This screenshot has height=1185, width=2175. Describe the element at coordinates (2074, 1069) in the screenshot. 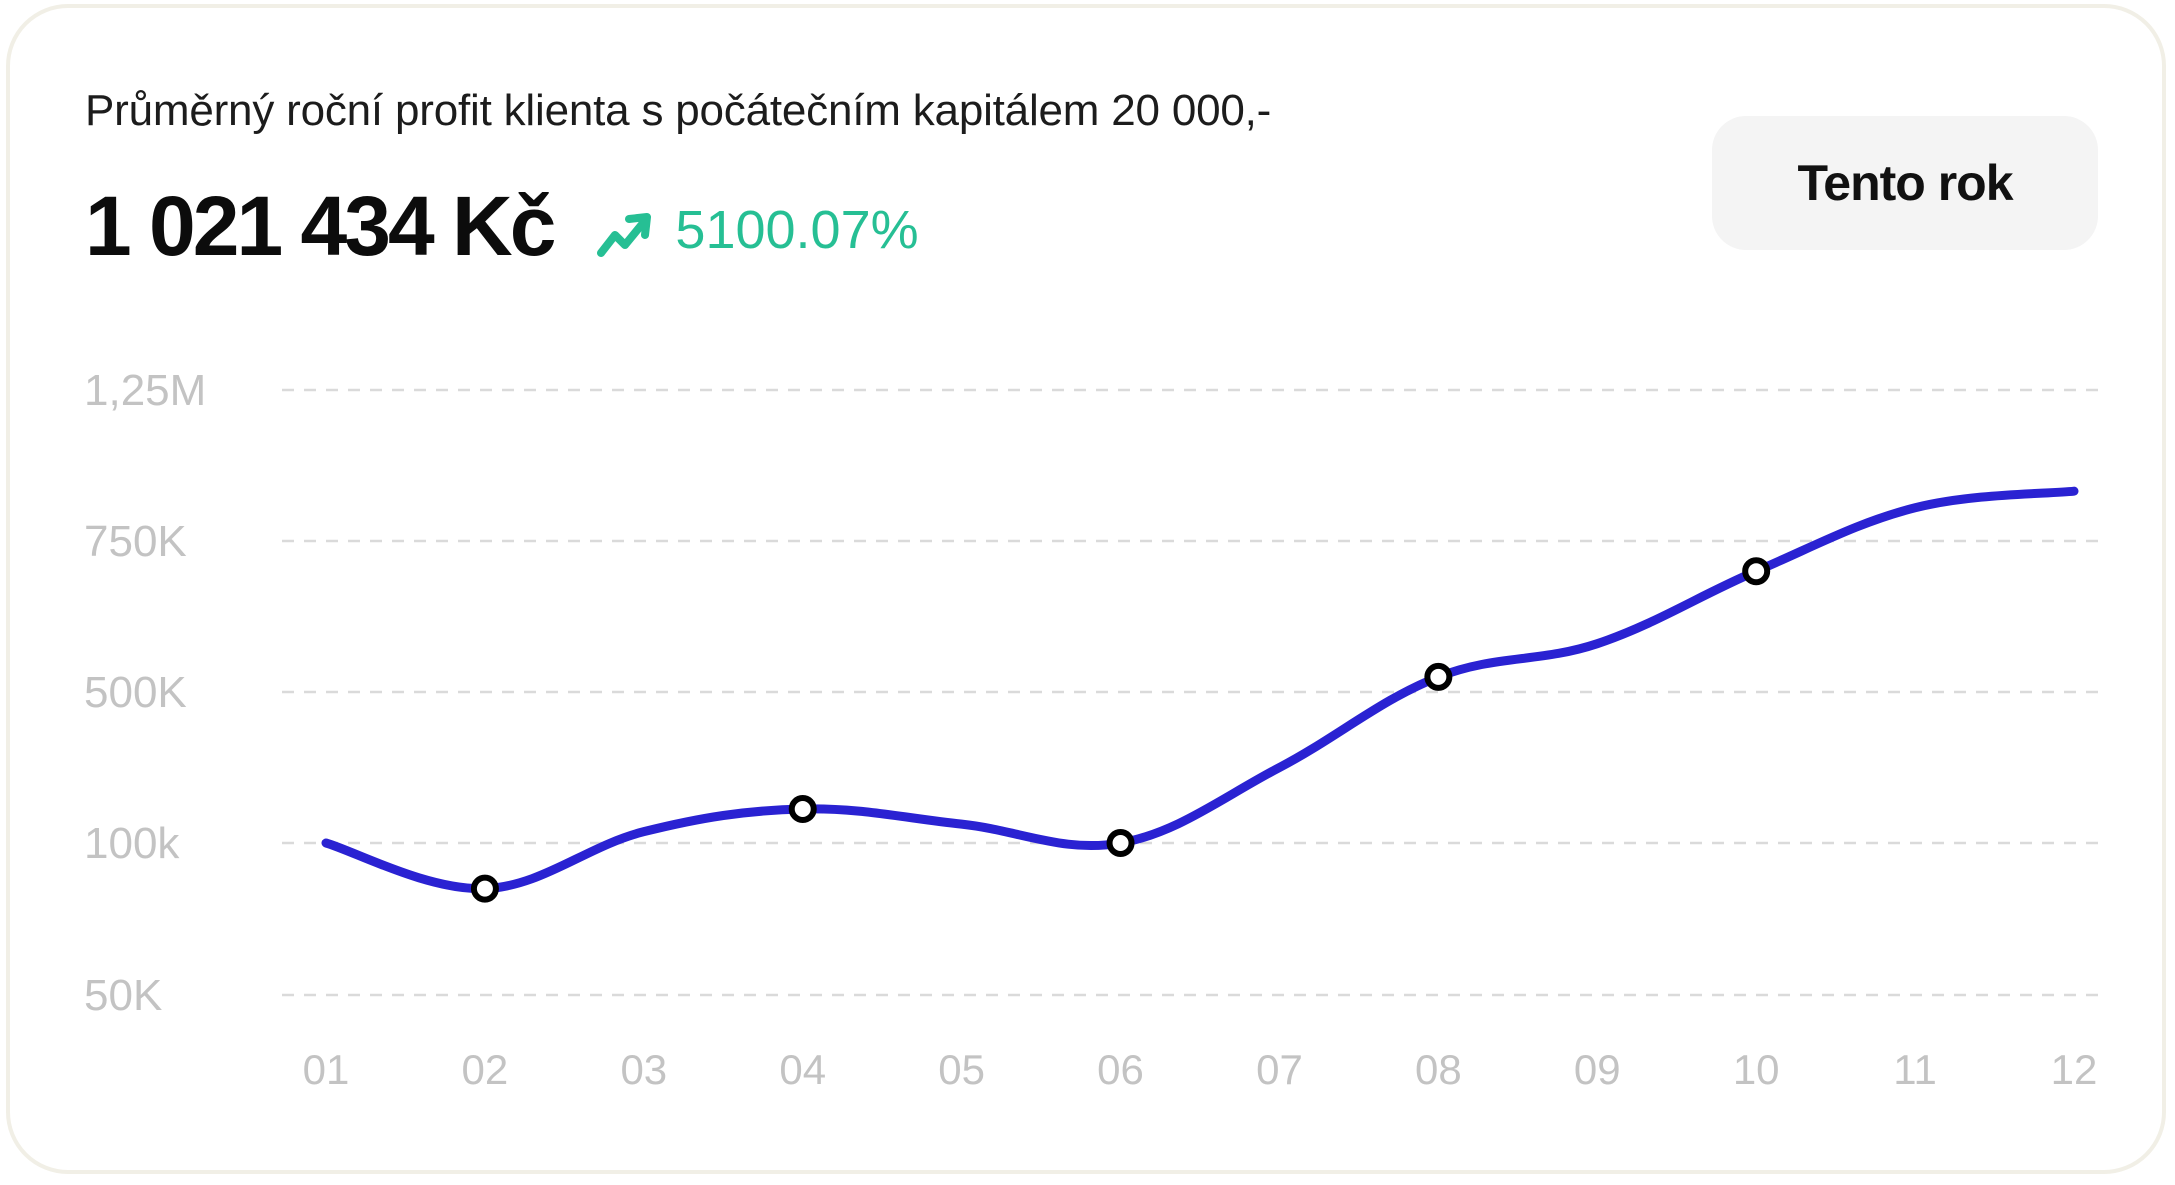

I see `x-tick-label: 12` at that location.